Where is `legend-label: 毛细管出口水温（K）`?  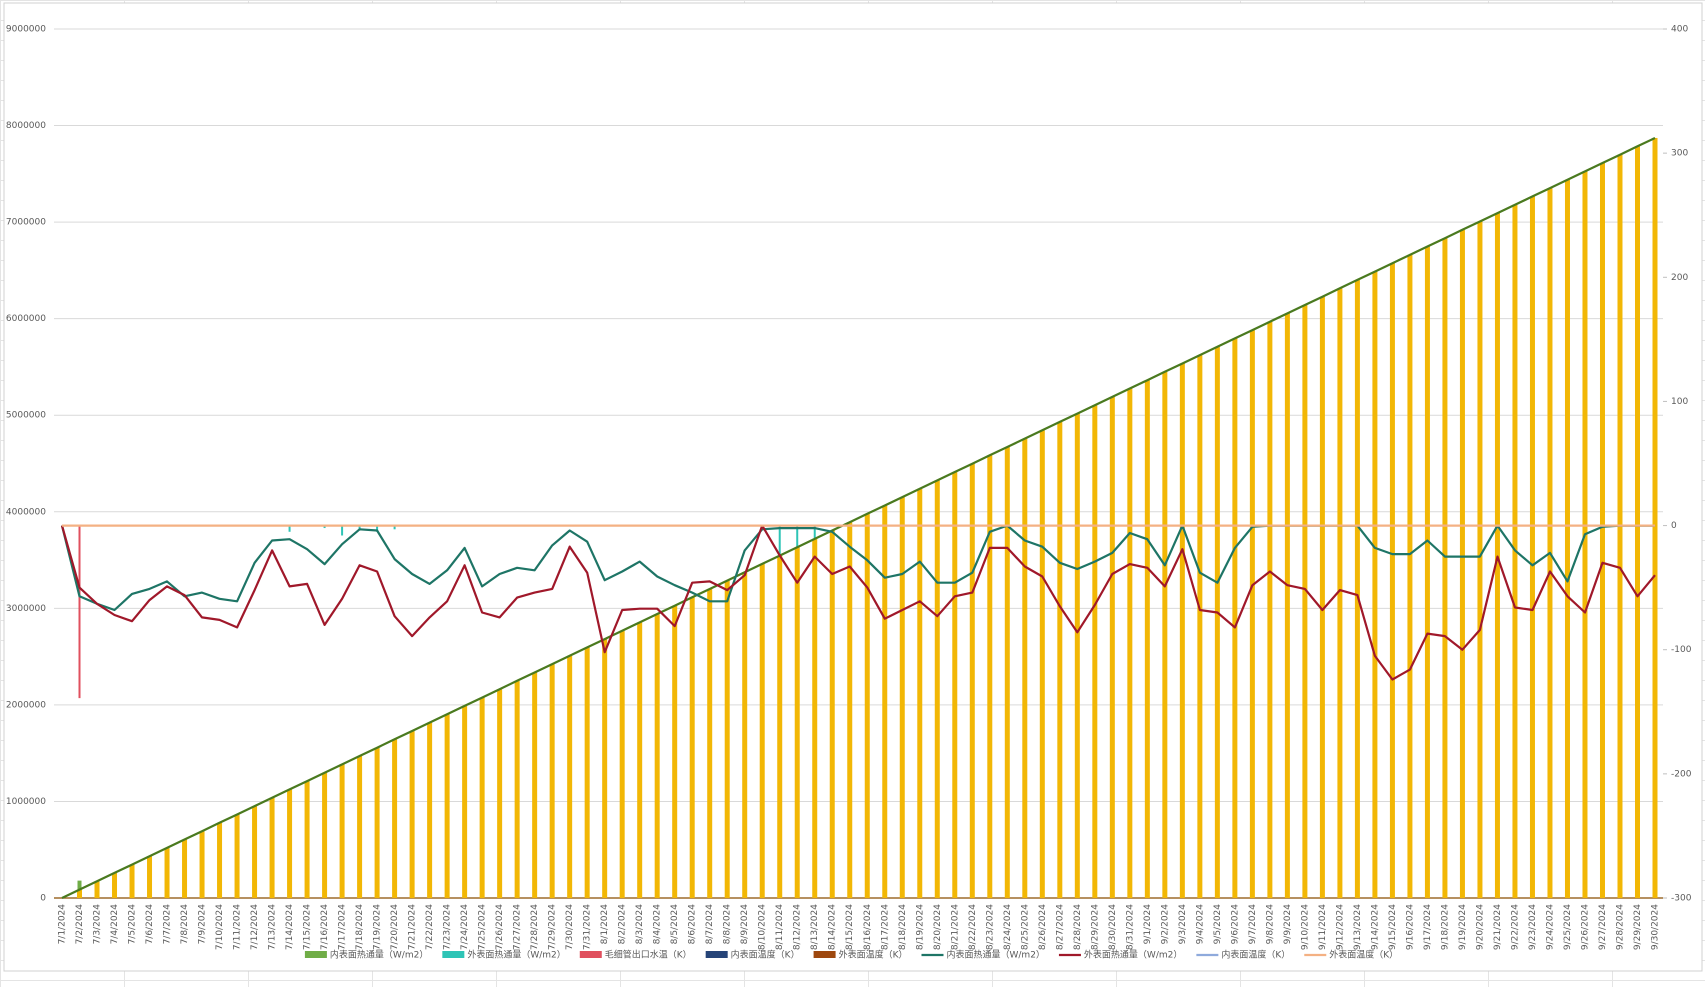
legend-label: 毛细管出口水温（K） is located at coordinates (648, 955).